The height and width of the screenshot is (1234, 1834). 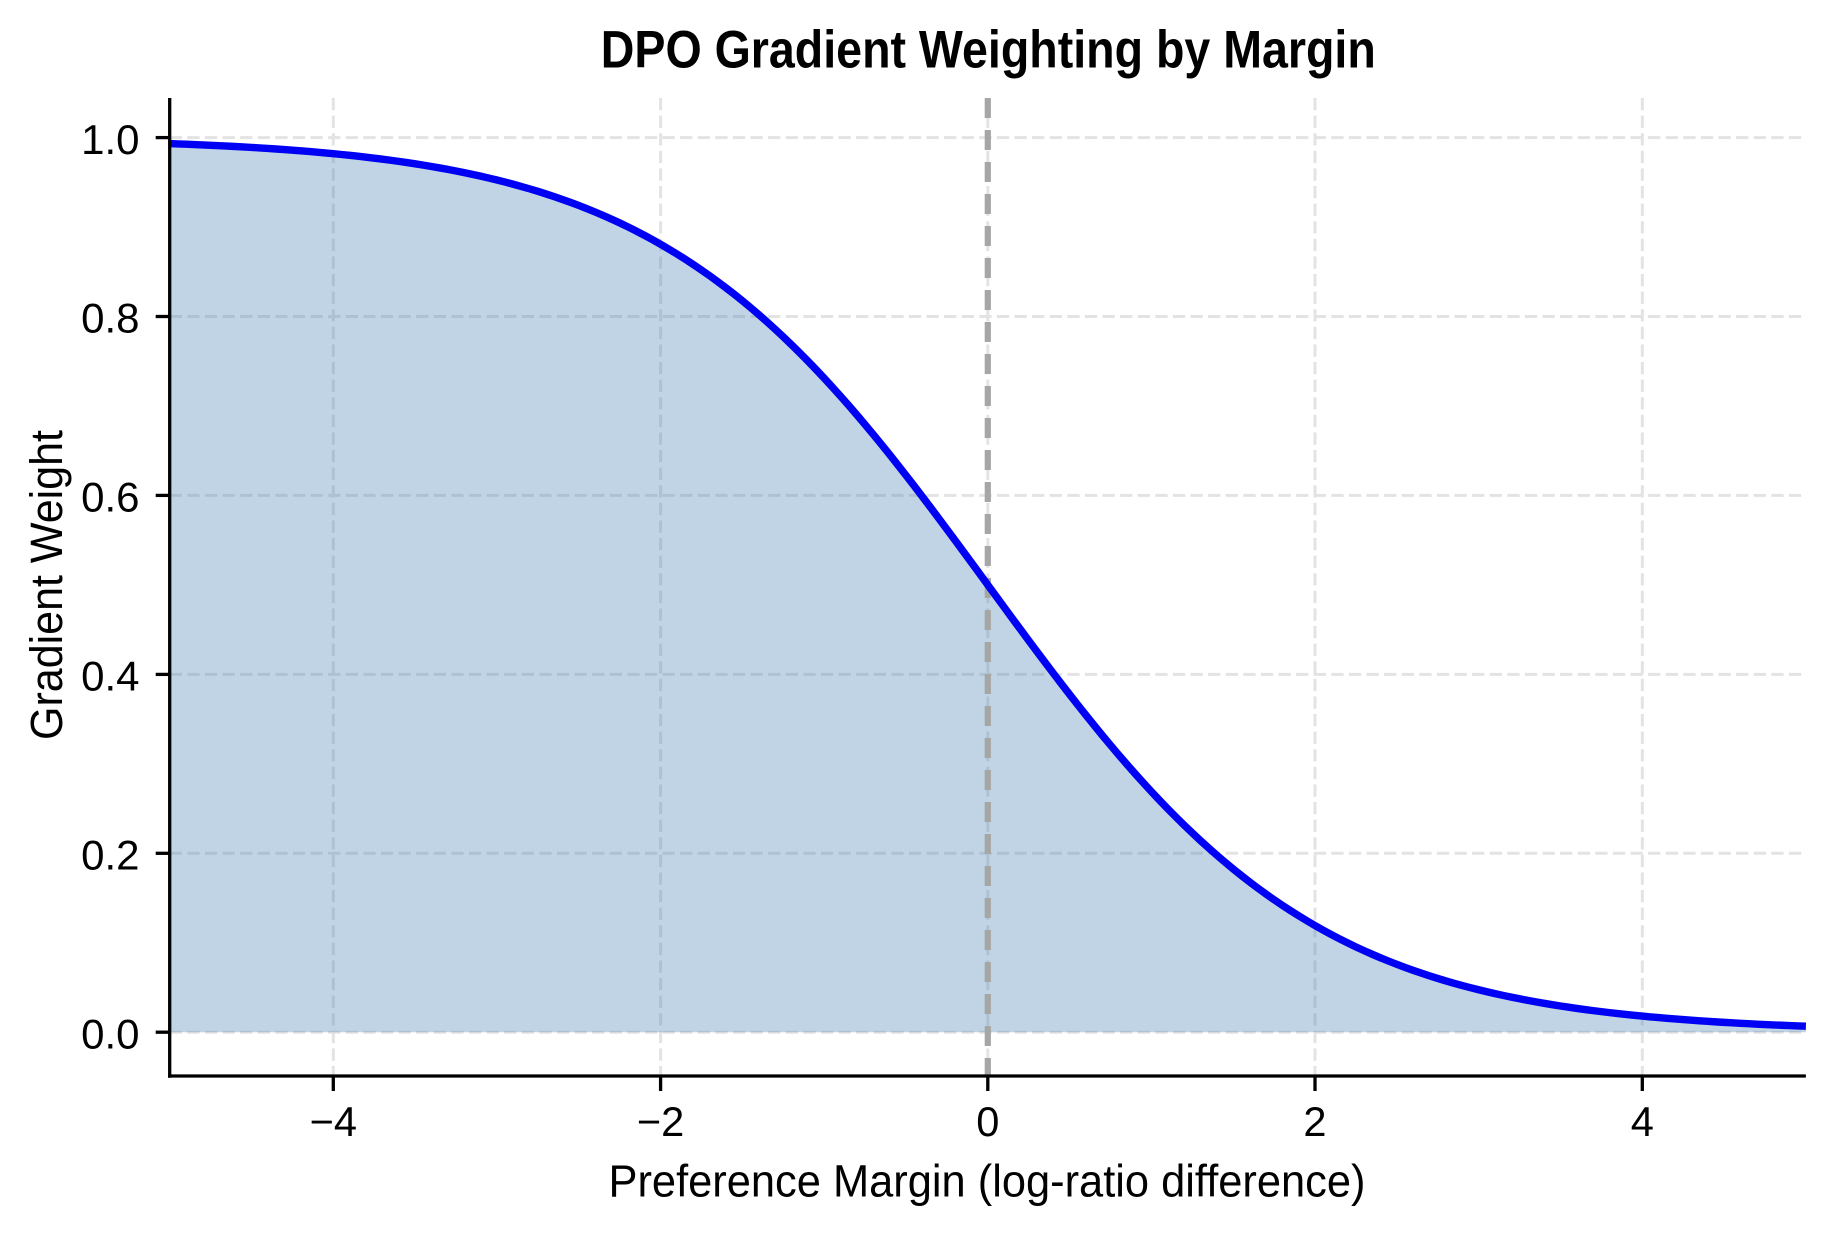 What do you see at coordinates (110, 139) in the screenshot?
I see `svg-text: 1.0` at bounding box center [110, 139].